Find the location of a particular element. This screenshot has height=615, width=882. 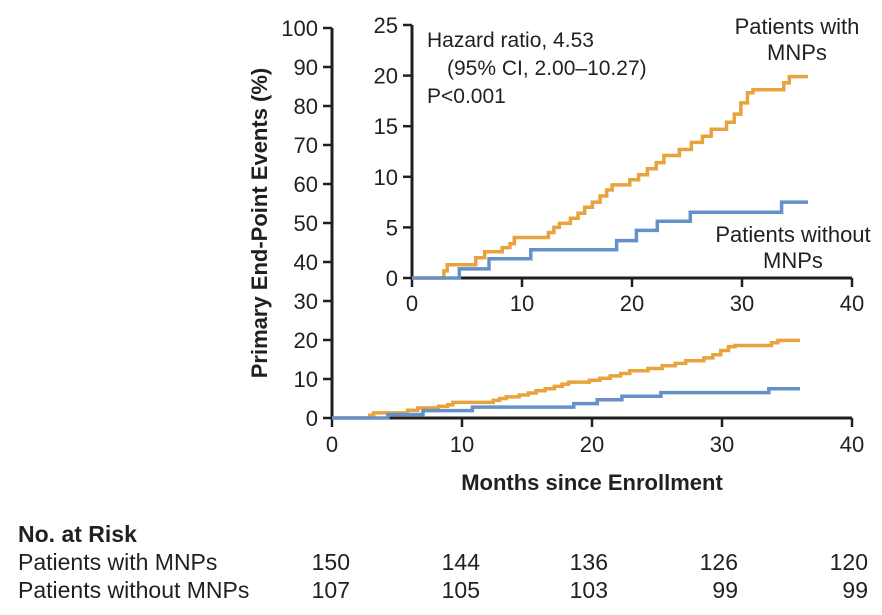

main-y-tick-label: 20 is located at coordinates (306, 340).